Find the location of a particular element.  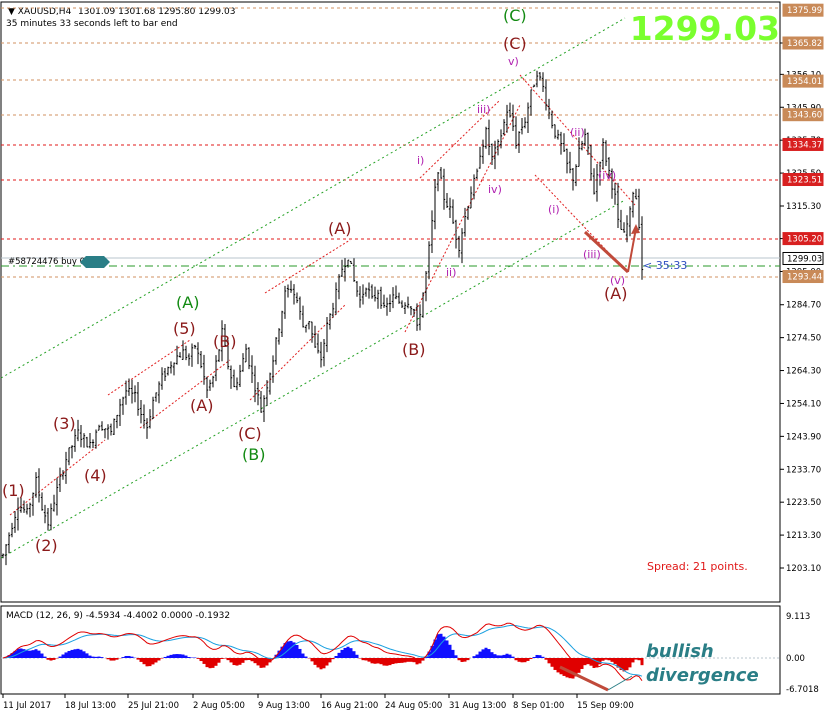

time-axis-label: 9 Aug 13:00 is located at coordinates (284, 706).